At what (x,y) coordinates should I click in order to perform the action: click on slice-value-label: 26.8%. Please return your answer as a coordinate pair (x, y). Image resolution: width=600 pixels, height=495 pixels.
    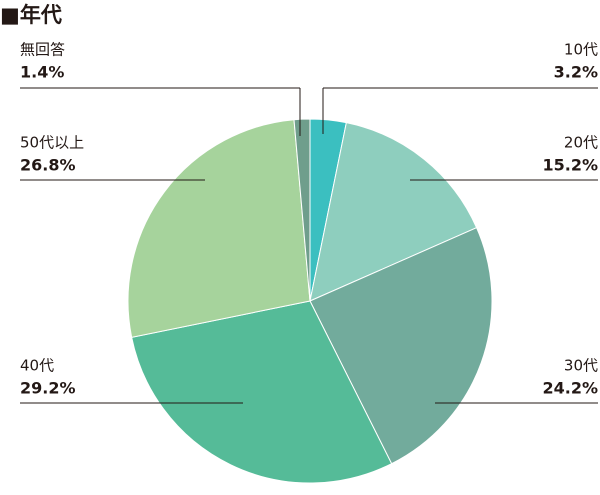
    Looking at the image, I should click on (48, 165).